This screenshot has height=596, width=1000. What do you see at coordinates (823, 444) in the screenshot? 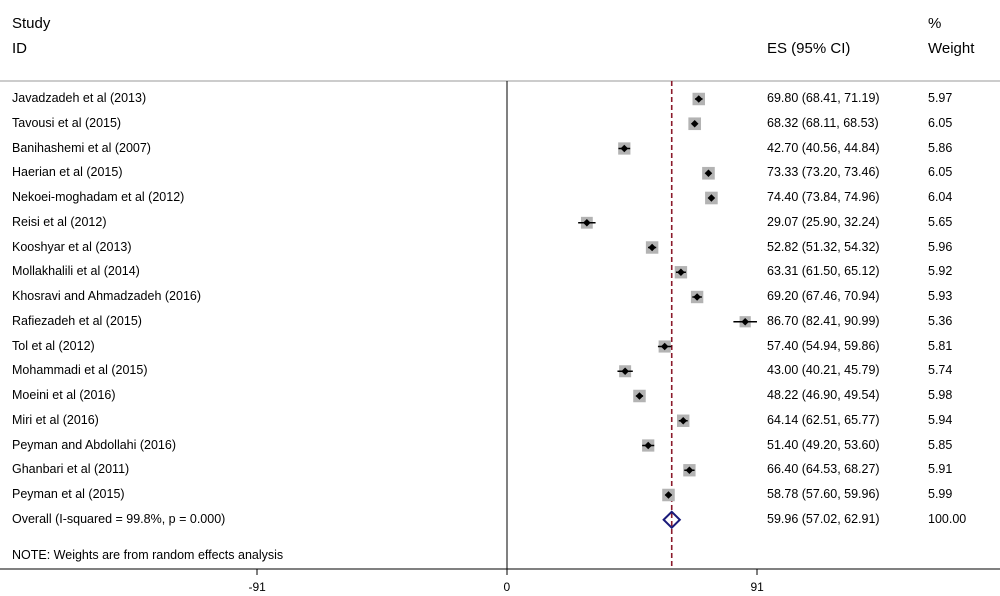
I see `study-es-ci: 51.40 (49.20, 53.60)` at bounding box center [823, 444].